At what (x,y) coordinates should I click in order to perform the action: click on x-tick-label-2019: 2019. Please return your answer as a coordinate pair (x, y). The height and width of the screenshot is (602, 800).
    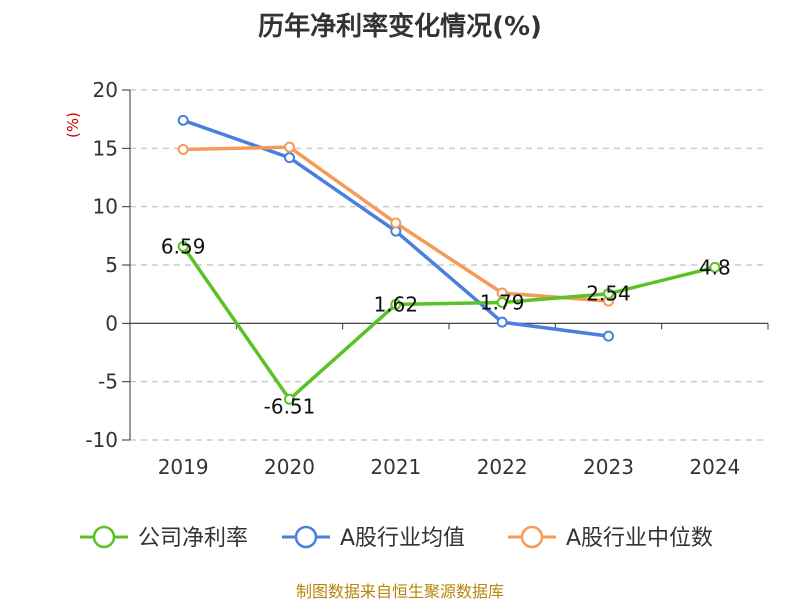
    Looking at the image, I should click on (183, 467).